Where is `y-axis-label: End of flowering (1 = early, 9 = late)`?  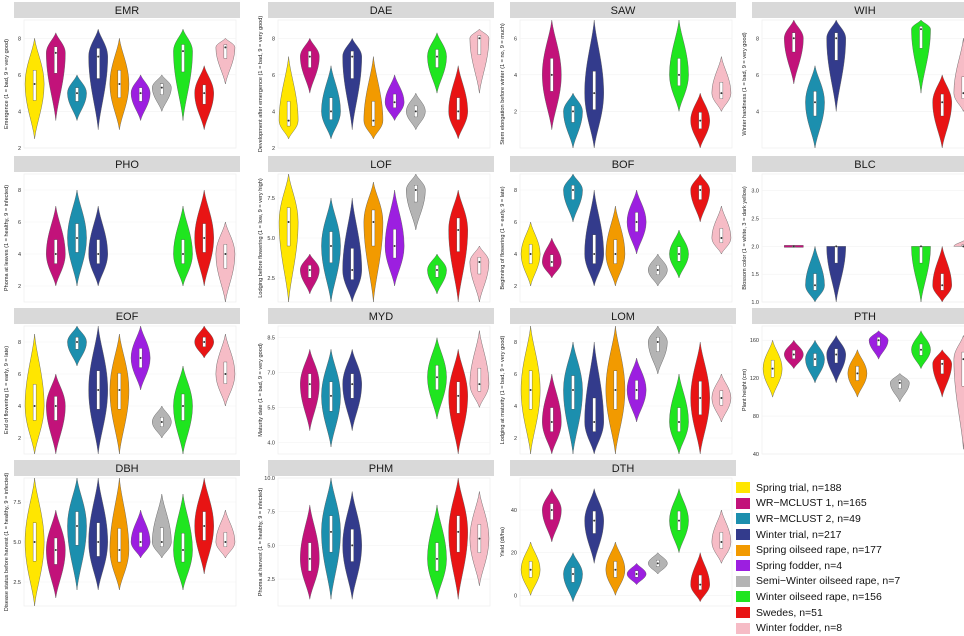
y-axis-label: End of flowering (1 = early, 9 = late) is located at coordinates (7, 390).